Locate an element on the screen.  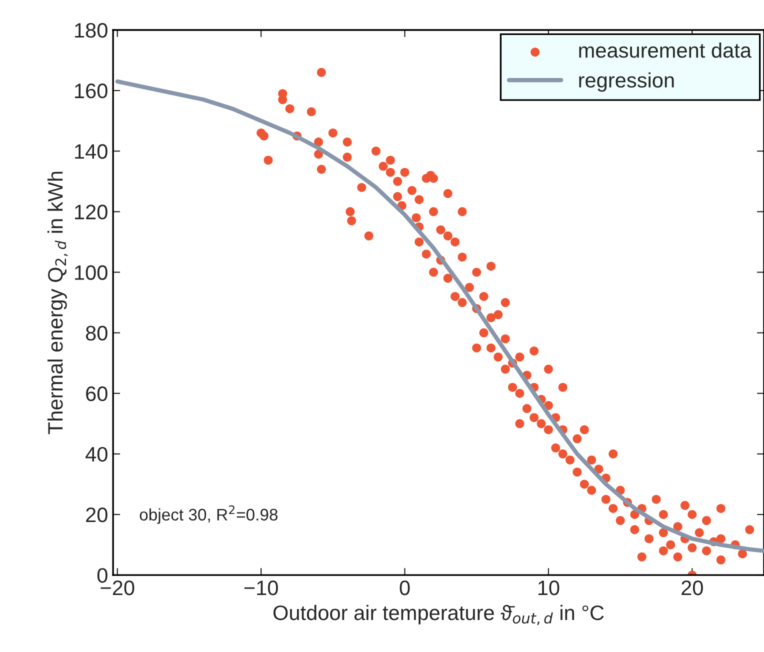
y-tick-label: 60 is located at coordinates (97, 394).